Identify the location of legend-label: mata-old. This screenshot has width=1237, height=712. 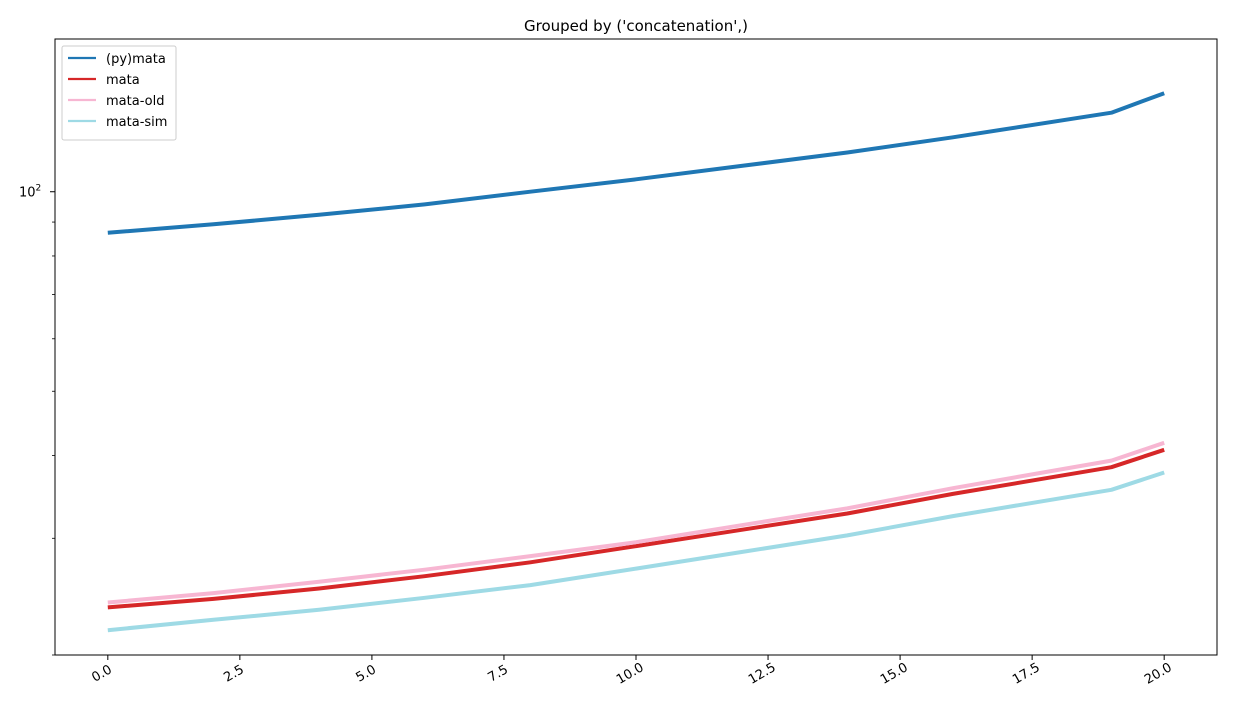
(135, 101).